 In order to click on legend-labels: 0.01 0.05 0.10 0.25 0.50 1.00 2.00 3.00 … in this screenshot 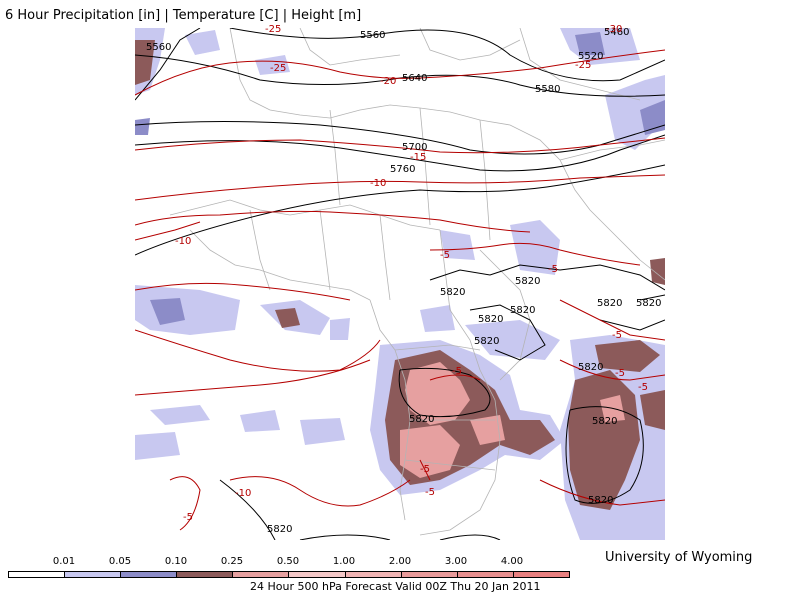, I will do `click(400, 563)`.